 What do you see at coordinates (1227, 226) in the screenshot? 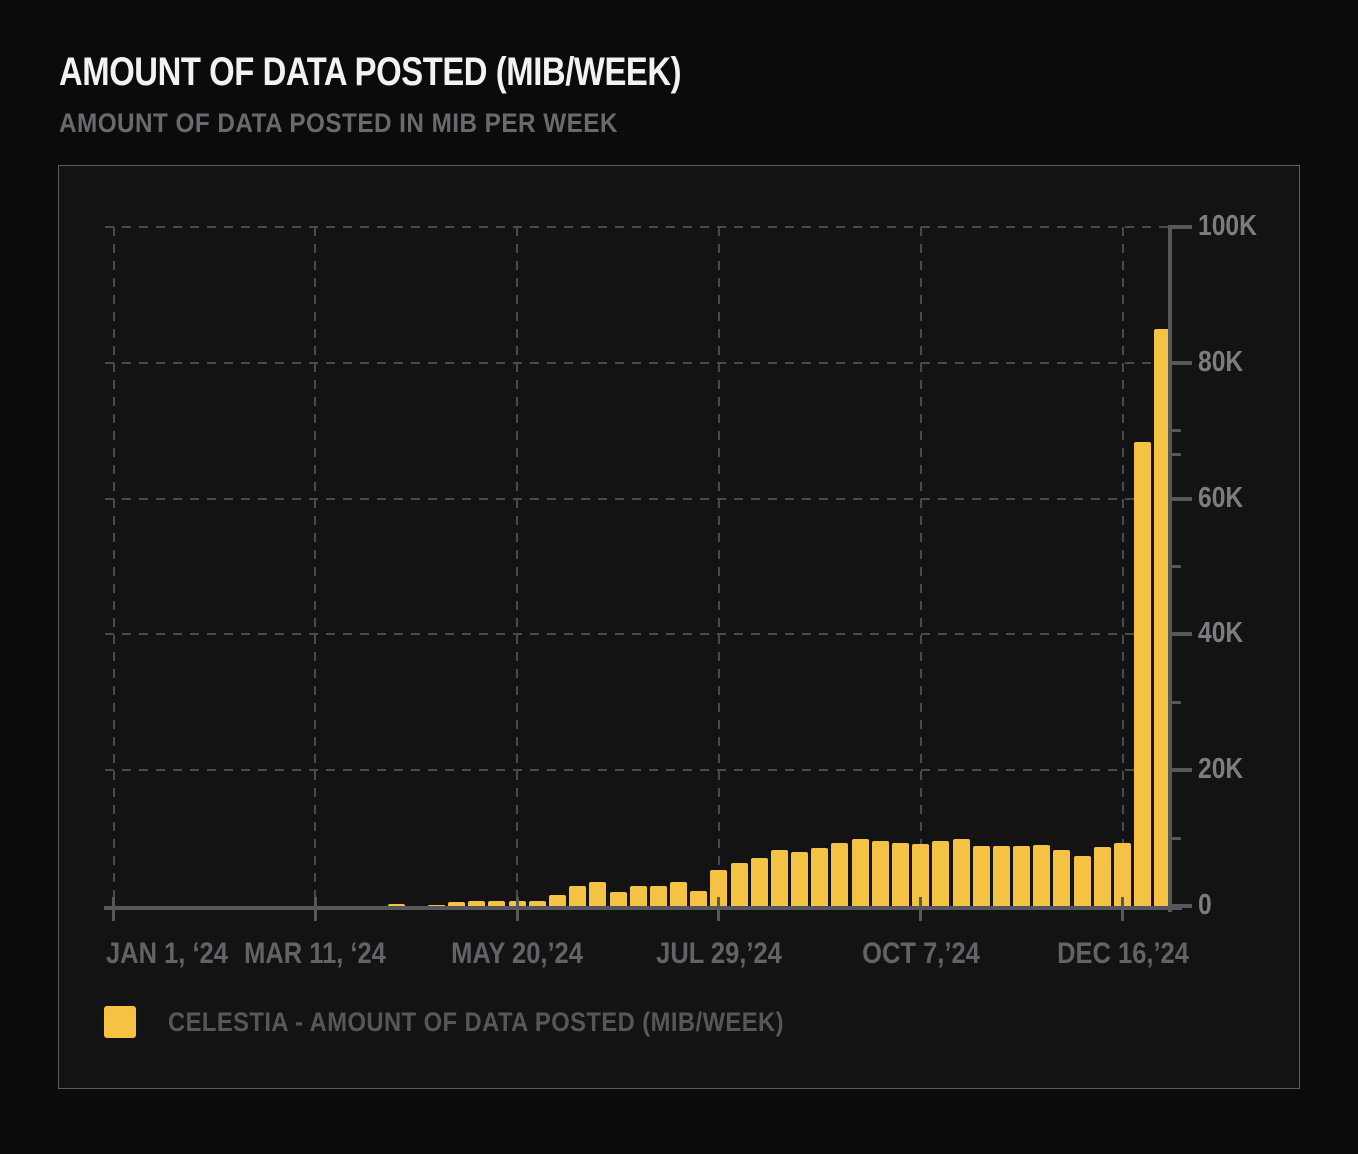
I see `y-tick-label: 100K` at bounding box center [1227, 226].